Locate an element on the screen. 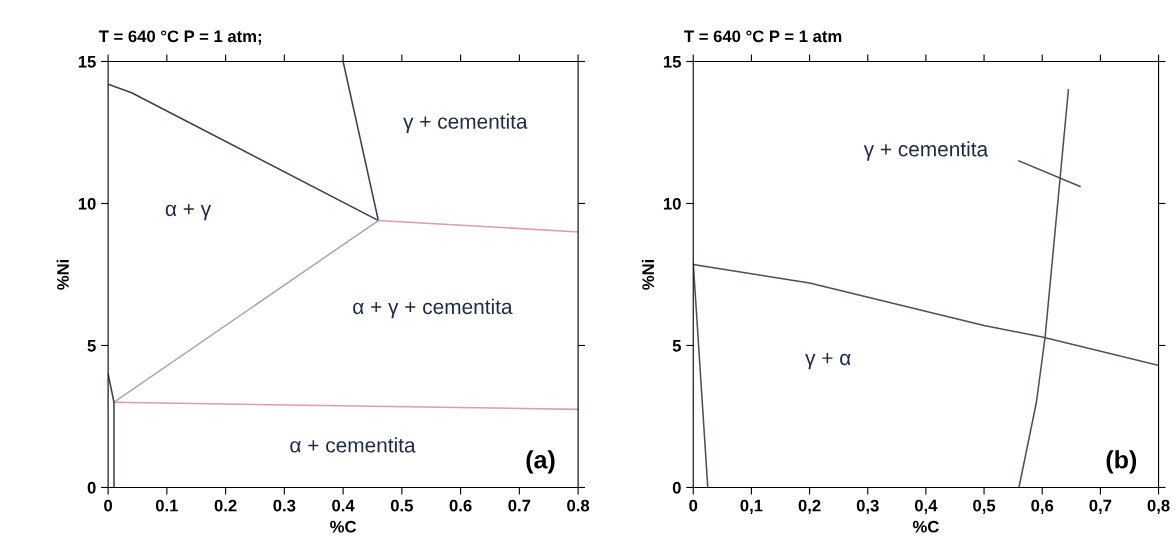  annotation: α + γ + cementita is located at coordinates (433, 308).